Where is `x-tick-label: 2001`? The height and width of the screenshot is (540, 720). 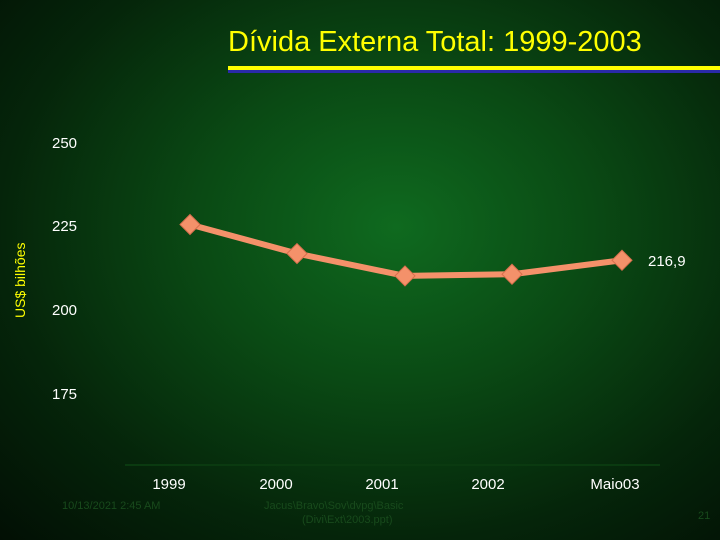 x-tick-label: 2001 is located at coordinates (382, 484).